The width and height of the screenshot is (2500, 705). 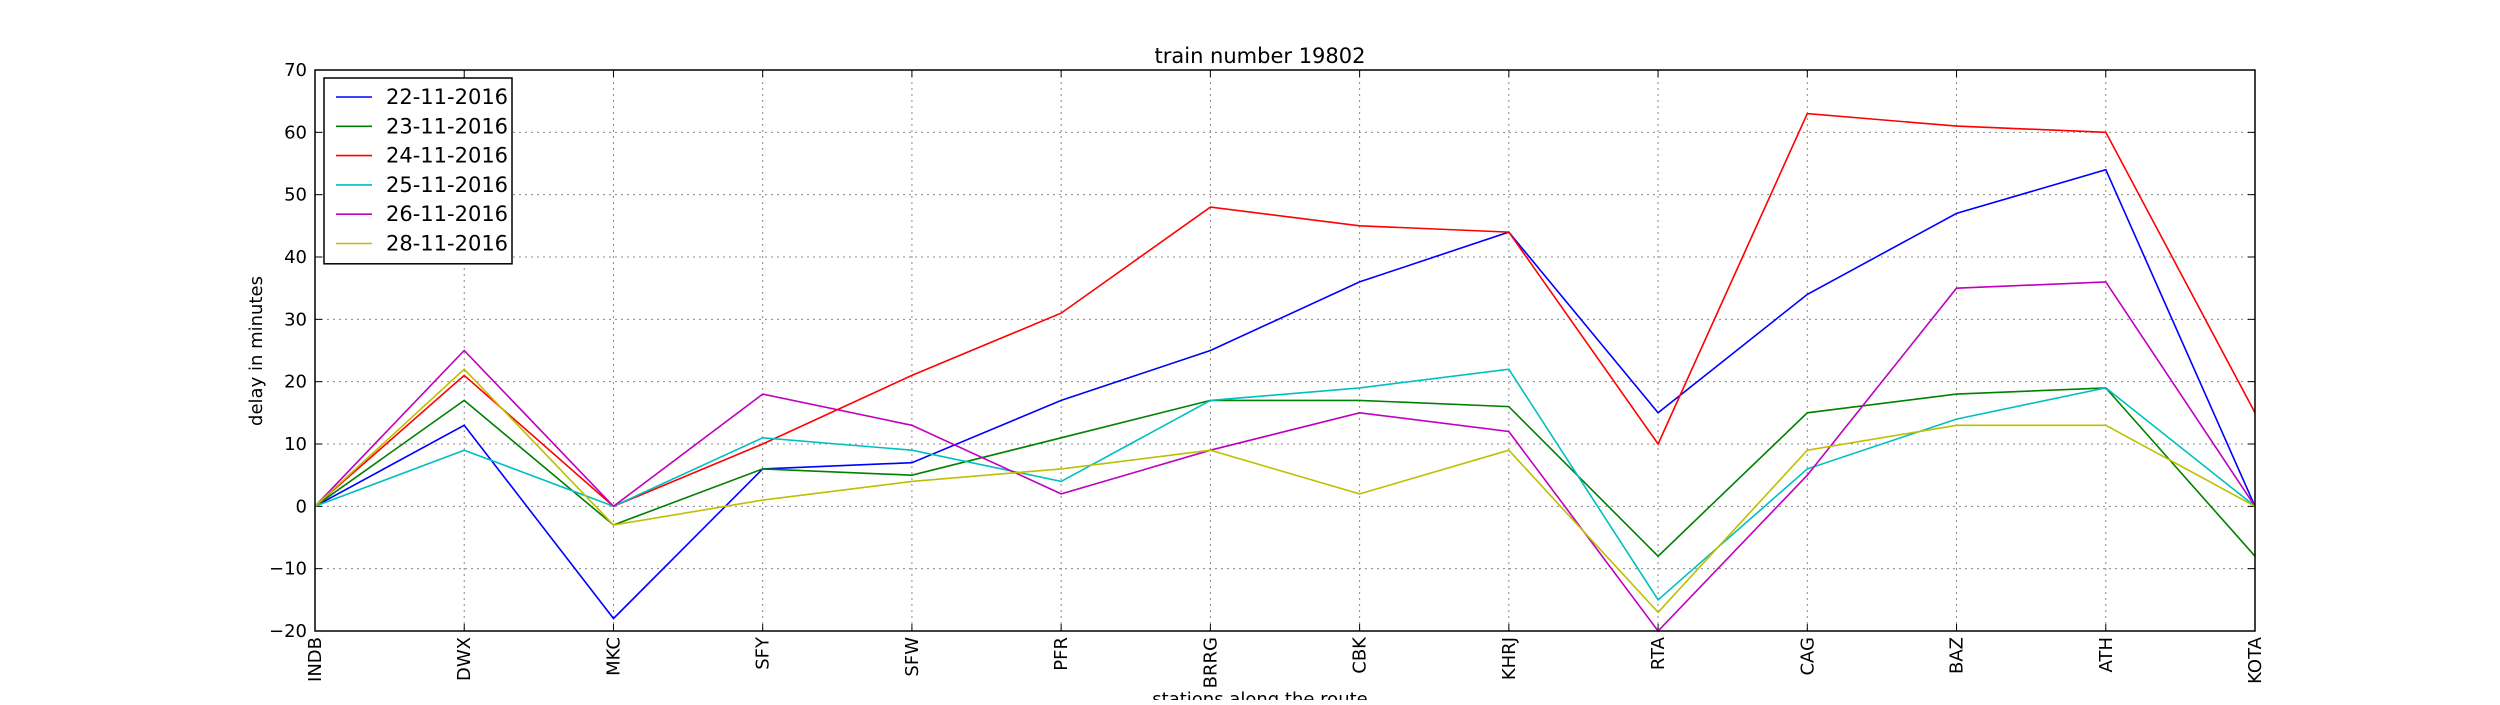 What do you see at coordinates (1658, 653) in the screenshot?
I see `x-tick-label: RTA` at bounding box center [1658, 653].